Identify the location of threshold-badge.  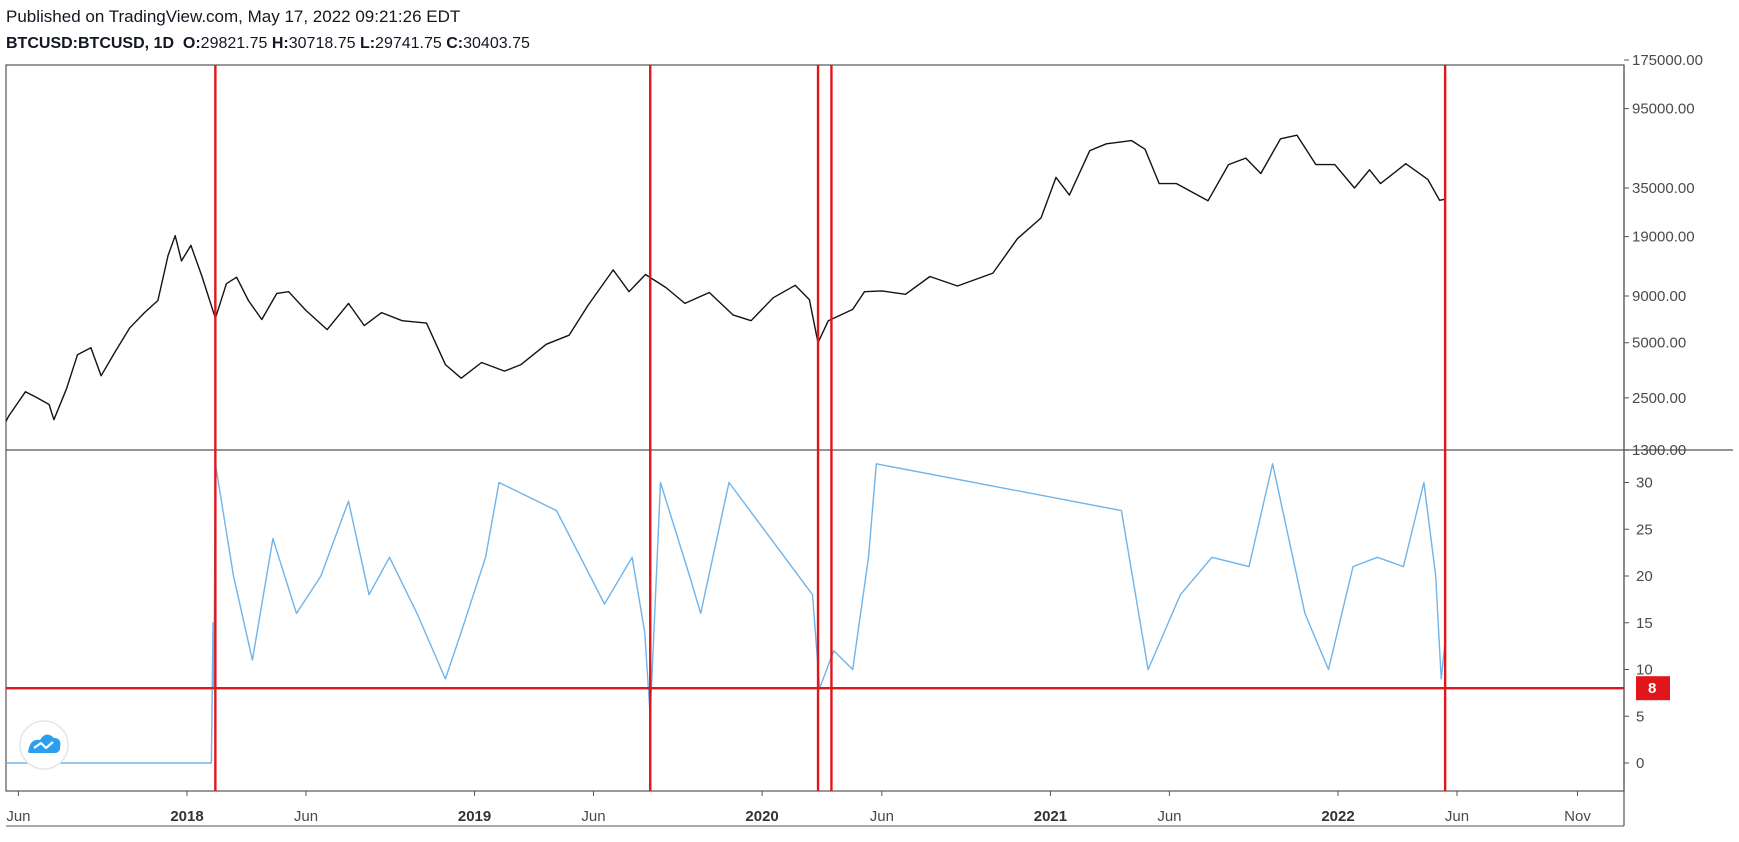
(1653, 688).